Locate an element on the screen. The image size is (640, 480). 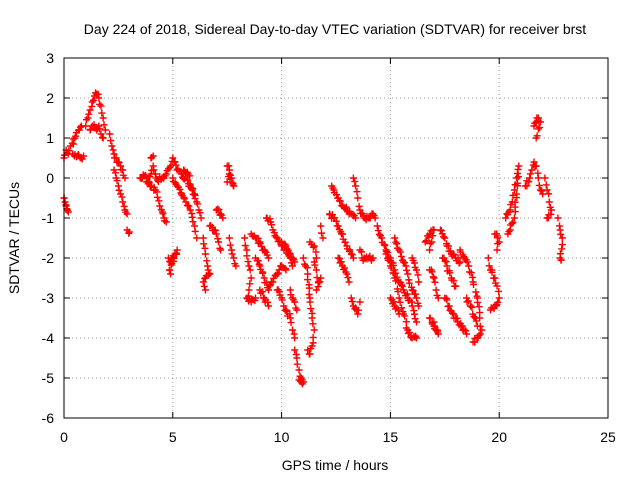
x-tick-label: 15 is located at coordinates (391, 437).